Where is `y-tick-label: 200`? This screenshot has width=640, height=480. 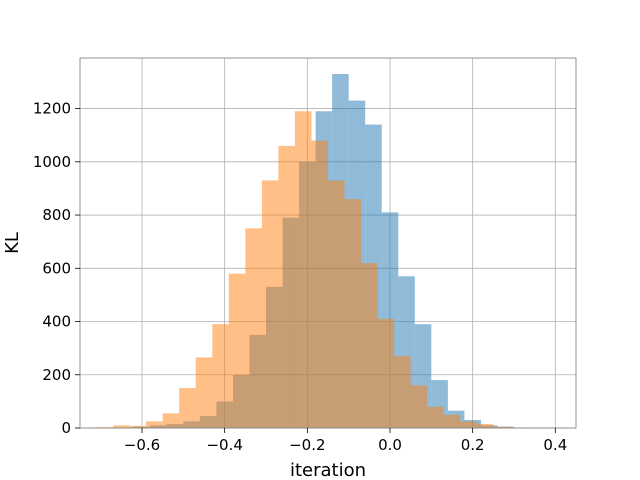 y-tick-label: 200 is located at coordinates (56, 375).